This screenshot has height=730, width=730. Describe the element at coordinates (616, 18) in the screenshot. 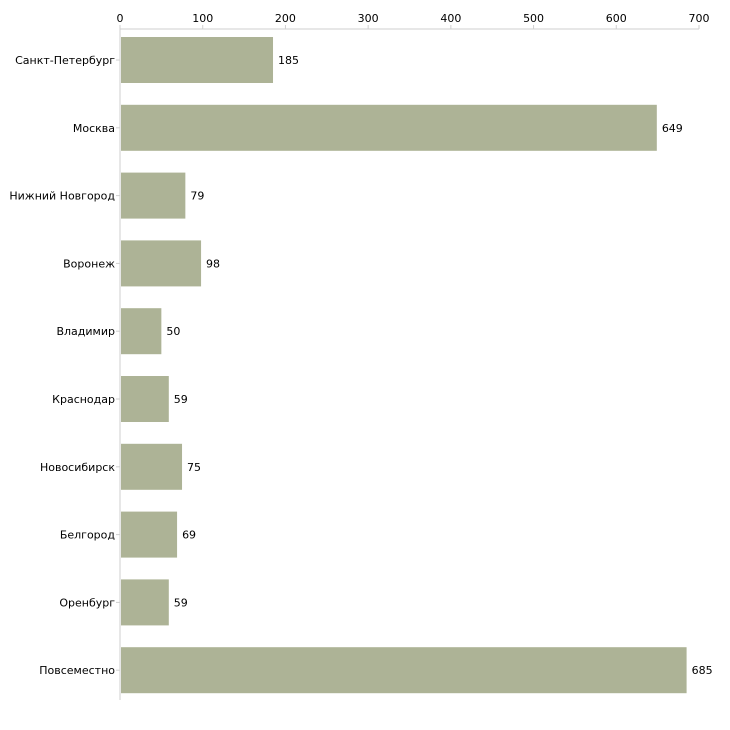

I see `x-tick-label: 600` at that location.